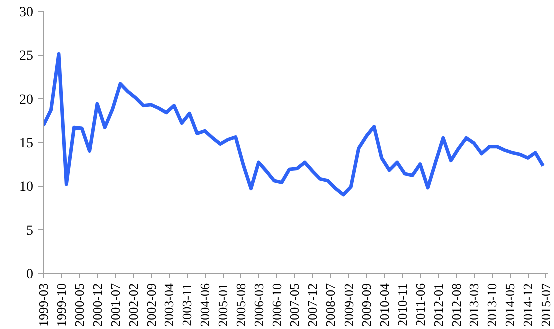  What do you see at coordinates (115, 305) in the screenshot?
I see `x-tick-label: 2001-07` at bounding box center [115, 305].